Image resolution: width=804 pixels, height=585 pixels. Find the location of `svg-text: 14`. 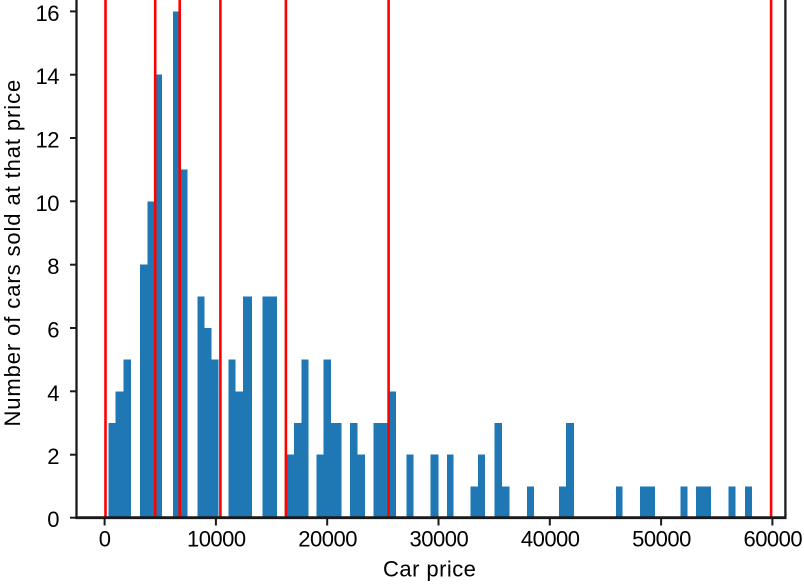

svg-text: 14 is located at coordinates (48, 76).